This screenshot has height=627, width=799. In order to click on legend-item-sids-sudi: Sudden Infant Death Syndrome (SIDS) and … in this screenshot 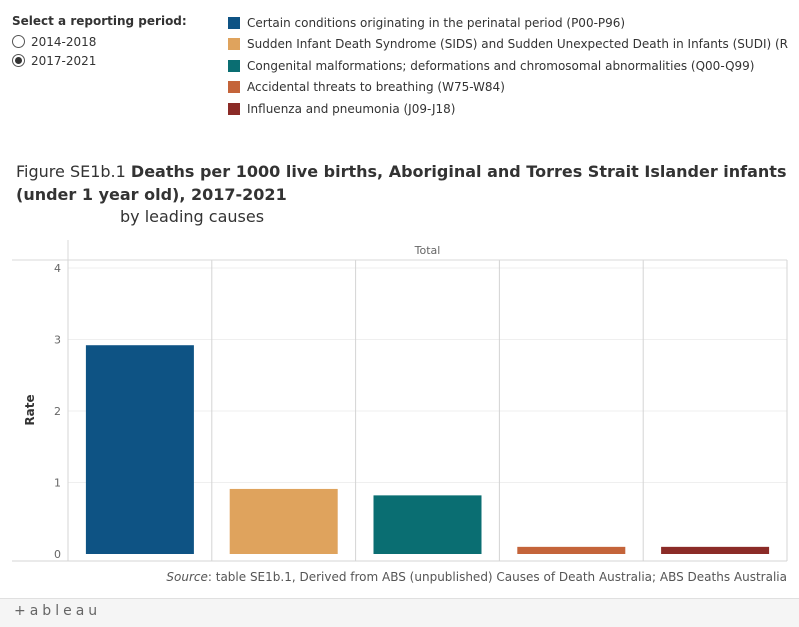, I will do `click(508, 45)`.